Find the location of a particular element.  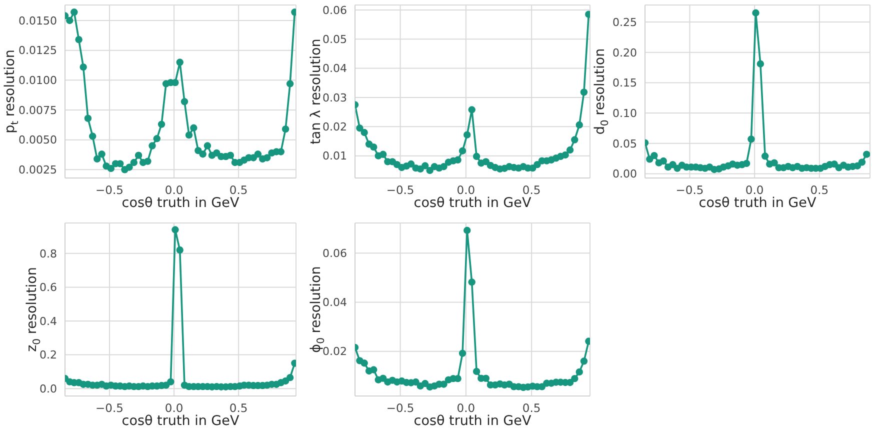

y-tick-label: 0.0025 is located at coordinates (37, 170).